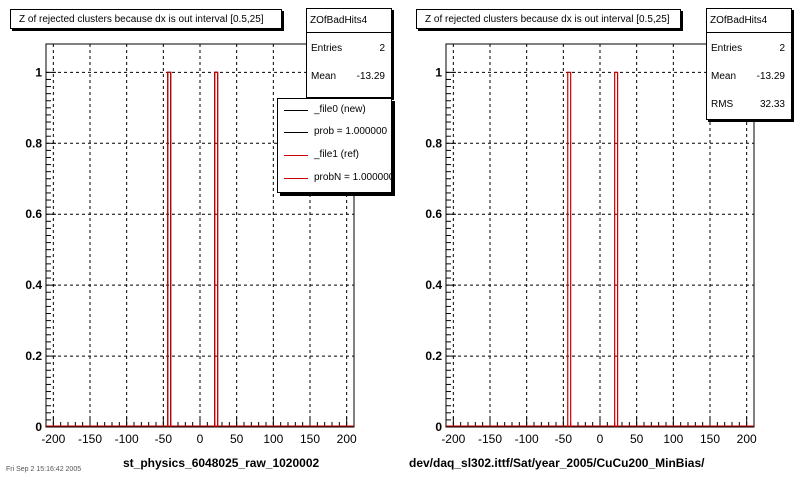 The width and height of the screenshot is (800, 480). What do you see at coordinates (164, 439) in the screenshot?
I see `x-tick-label: -50` at bounding box center [164, 439].